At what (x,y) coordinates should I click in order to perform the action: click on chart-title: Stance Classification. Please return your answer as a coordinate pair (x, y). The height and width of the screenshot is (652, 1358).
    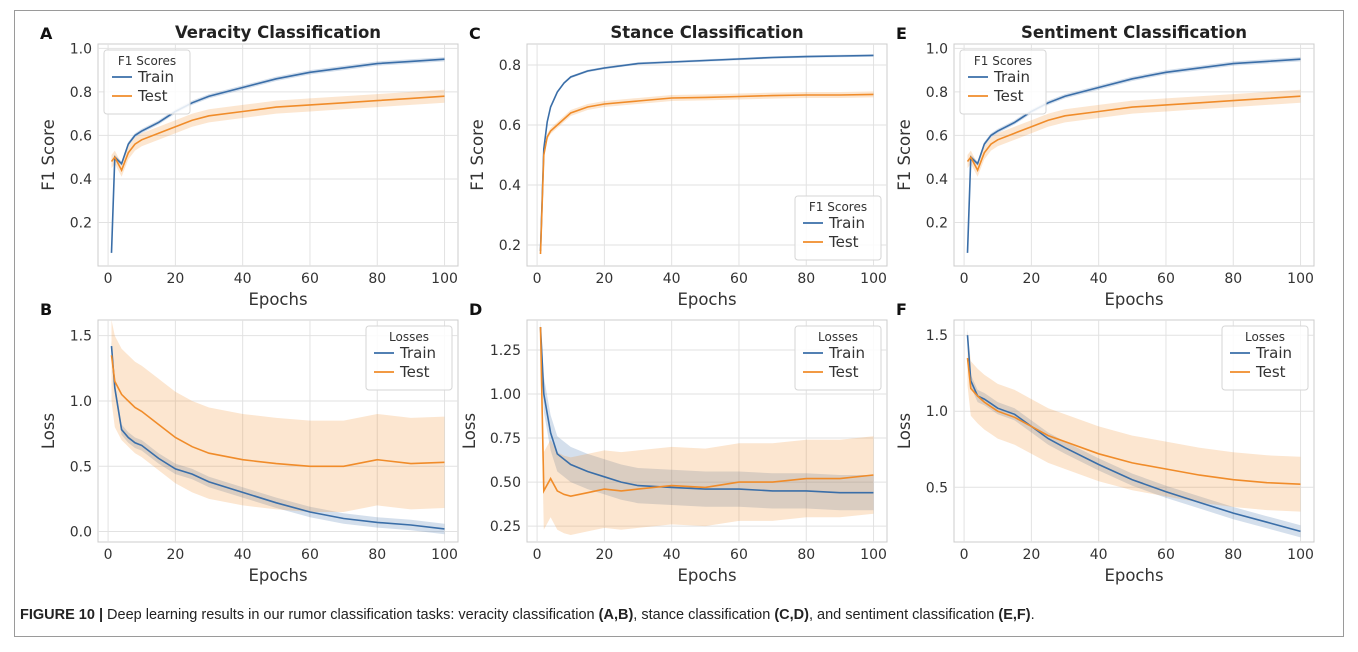
    Looking at the image, I should click on (706, 32).